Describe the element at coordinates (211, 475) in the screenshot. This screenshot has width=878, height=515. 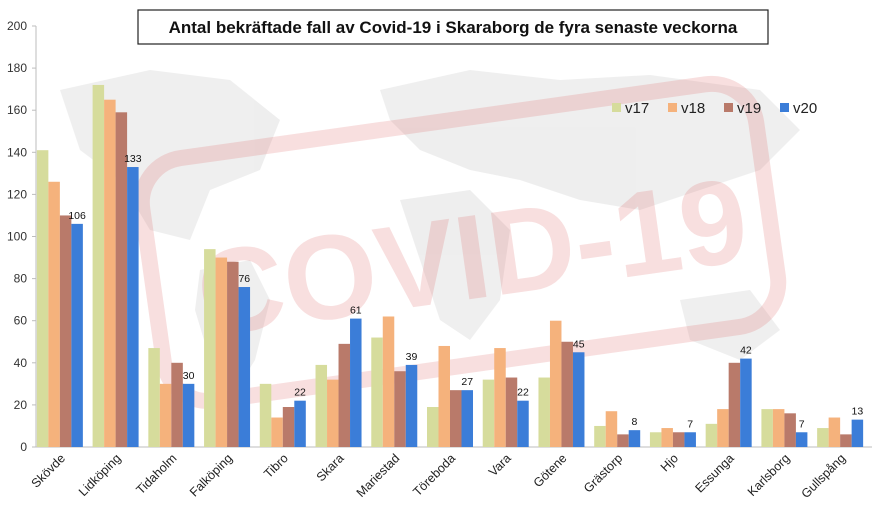
I see `category-label: Falköping` at that location.